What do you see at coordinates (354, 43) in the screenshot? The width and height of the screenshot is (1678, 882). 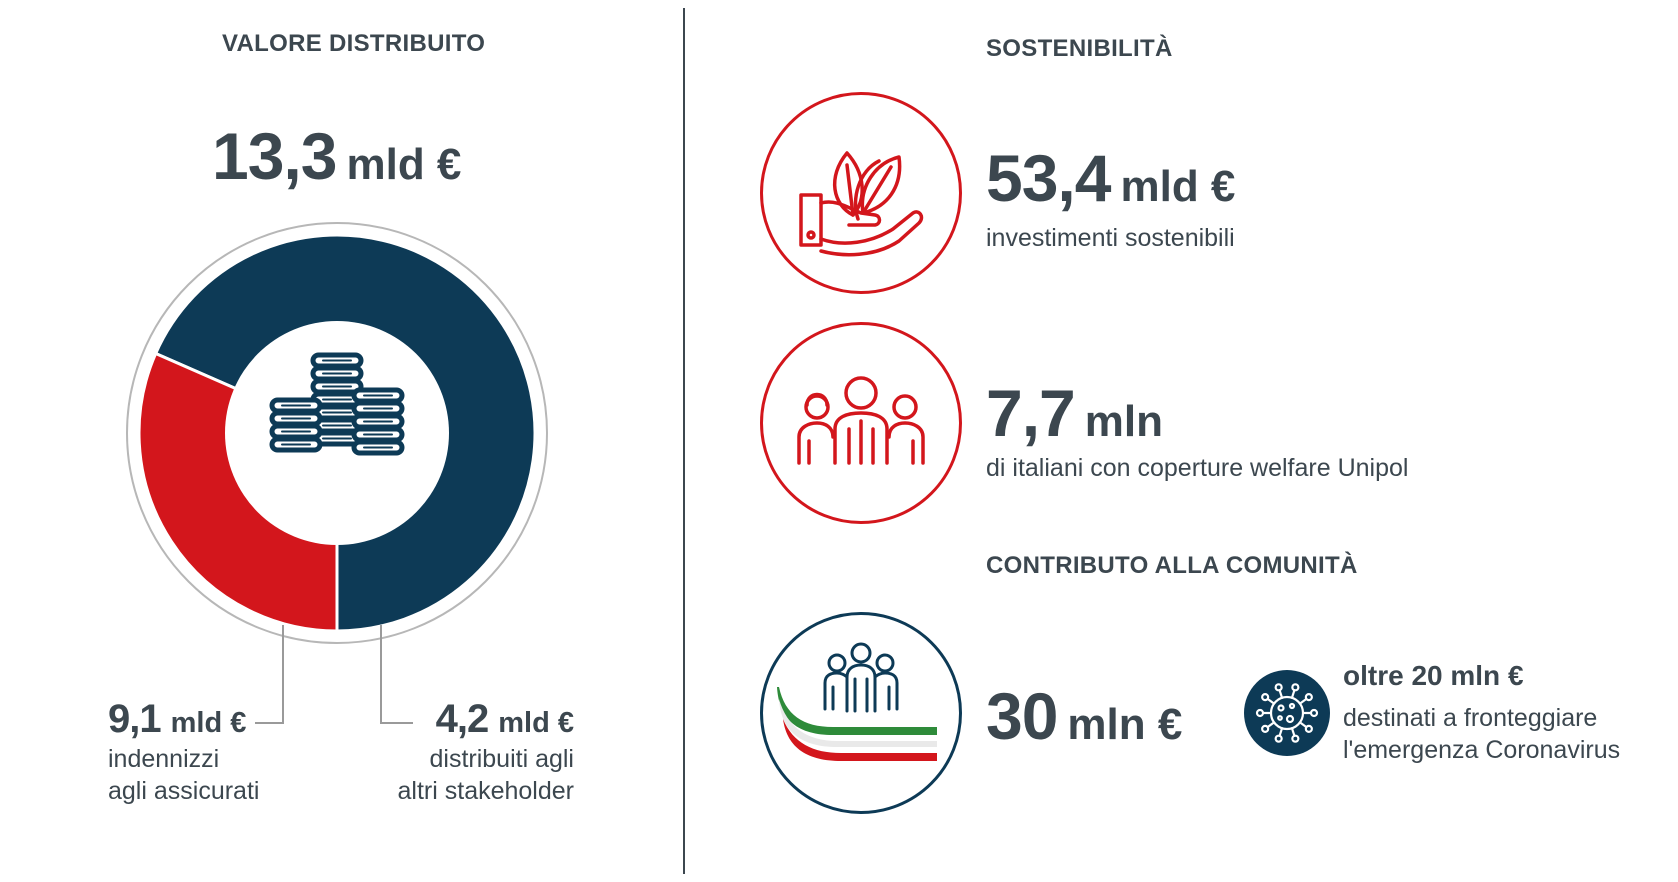 I see `valore-distribuito-heading: VALORE DISTRIBUITO` at bounding box center [354, 43].